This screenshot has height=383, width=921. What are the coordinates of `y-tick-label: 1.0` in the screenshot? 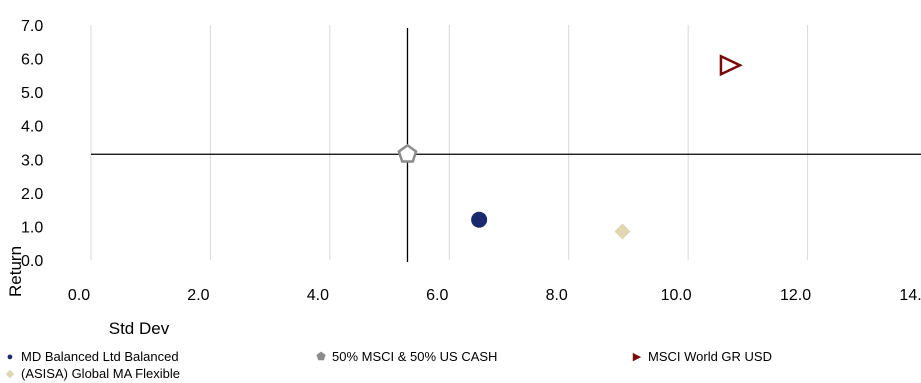 It's located at (32, 227).